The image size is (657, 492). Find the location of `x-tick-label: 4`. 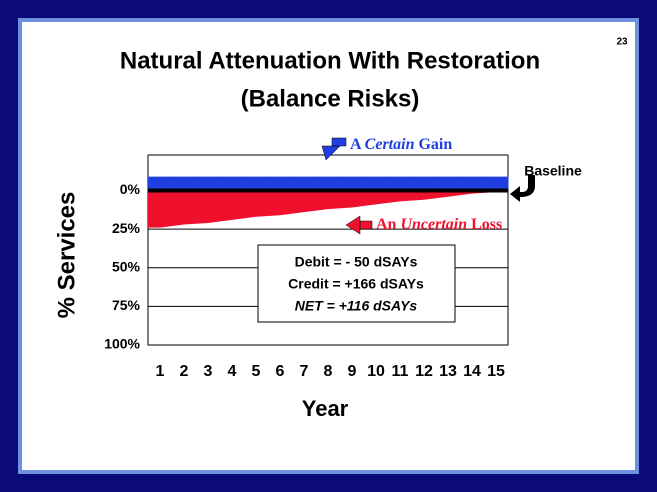

x-tick-label: 4 is located at coordinates (232, 371).